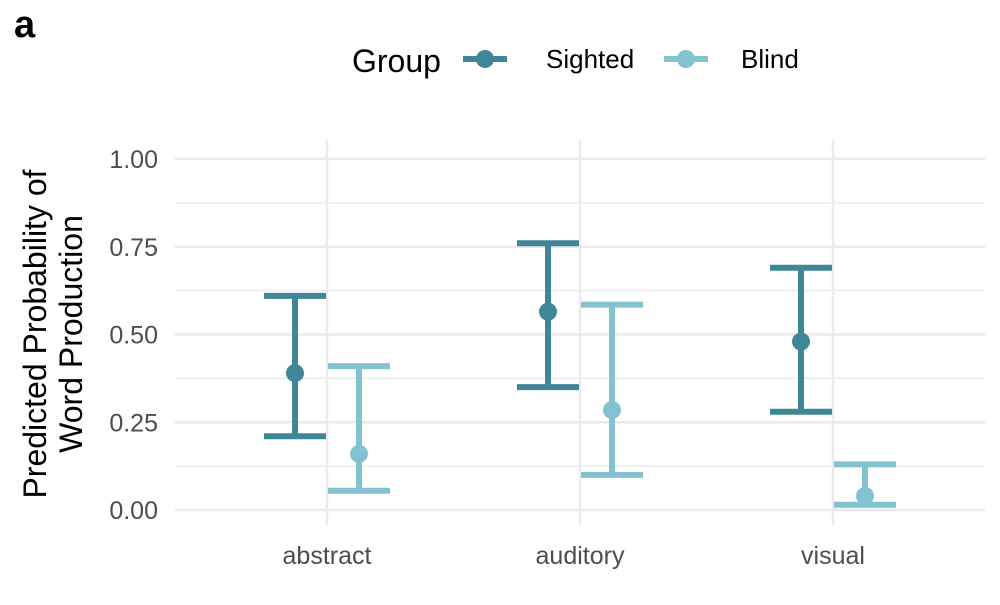  Describe the element at coordinates (133, 511) in the screenshot. I see `y-tick-label: 0.00` at that location.